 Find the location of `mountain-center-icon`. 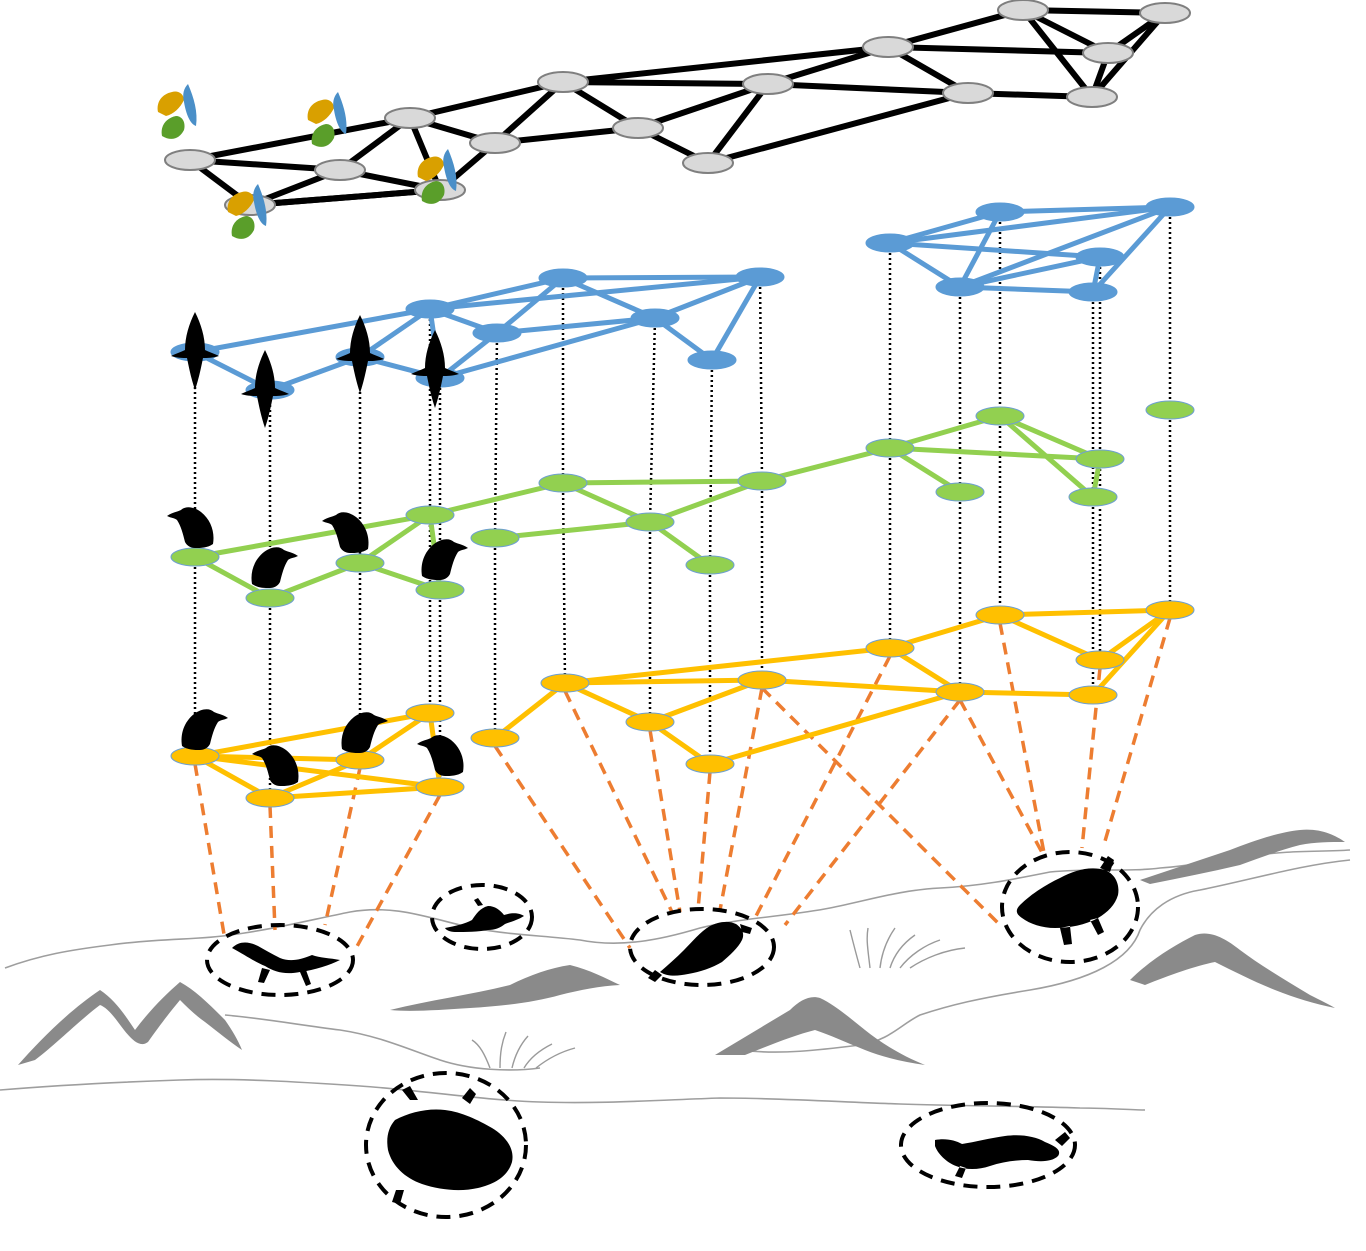

mountain-center-icon is located at coordinates (820, 1031).